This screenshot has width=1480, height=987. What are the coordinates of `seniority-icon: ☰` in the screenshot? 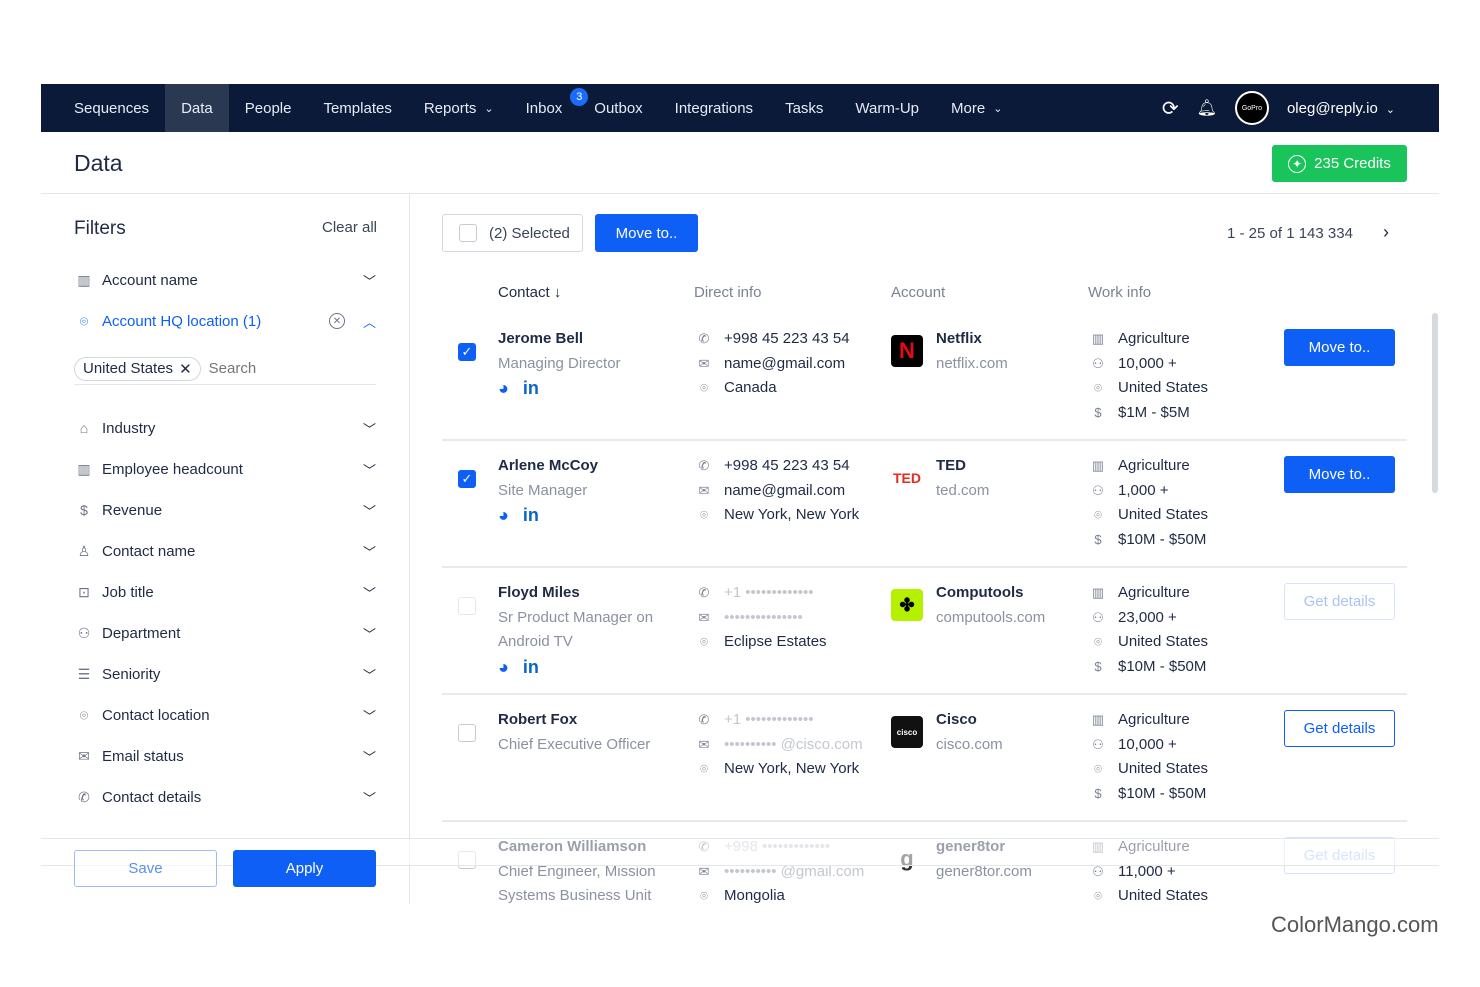 It's located at (84, 673).